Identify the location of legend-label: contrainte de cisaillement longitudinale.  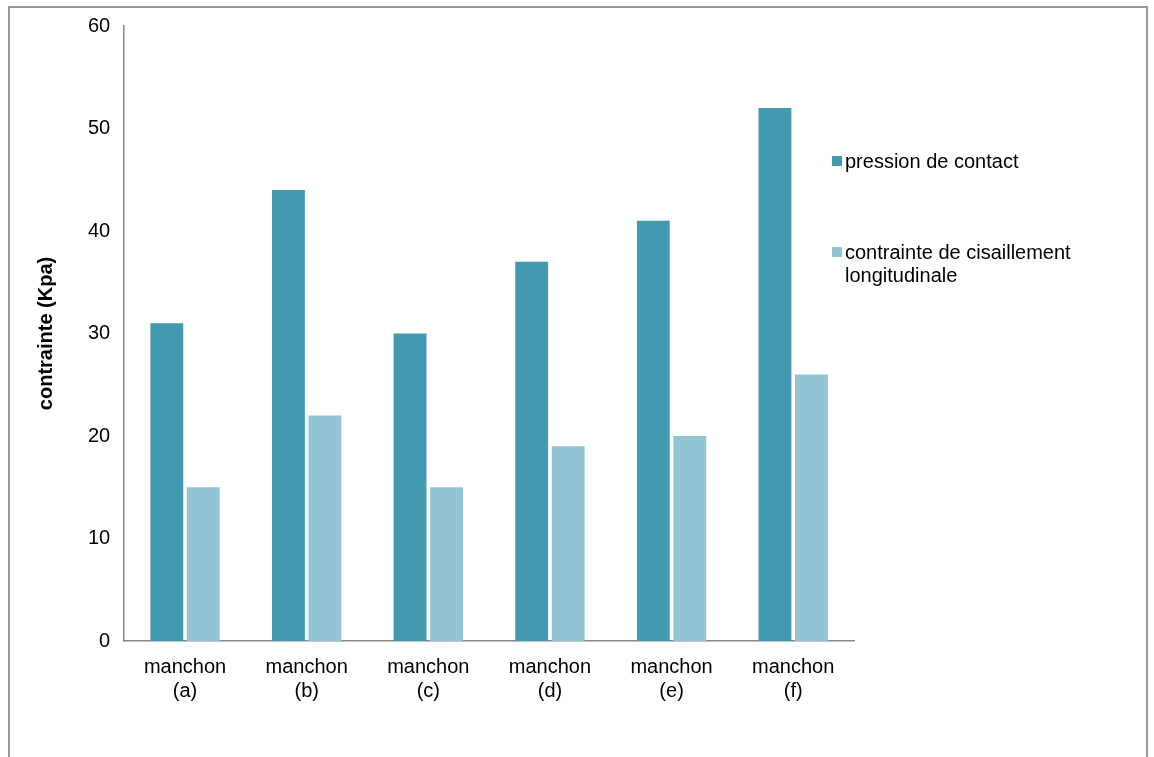
(958, 264).